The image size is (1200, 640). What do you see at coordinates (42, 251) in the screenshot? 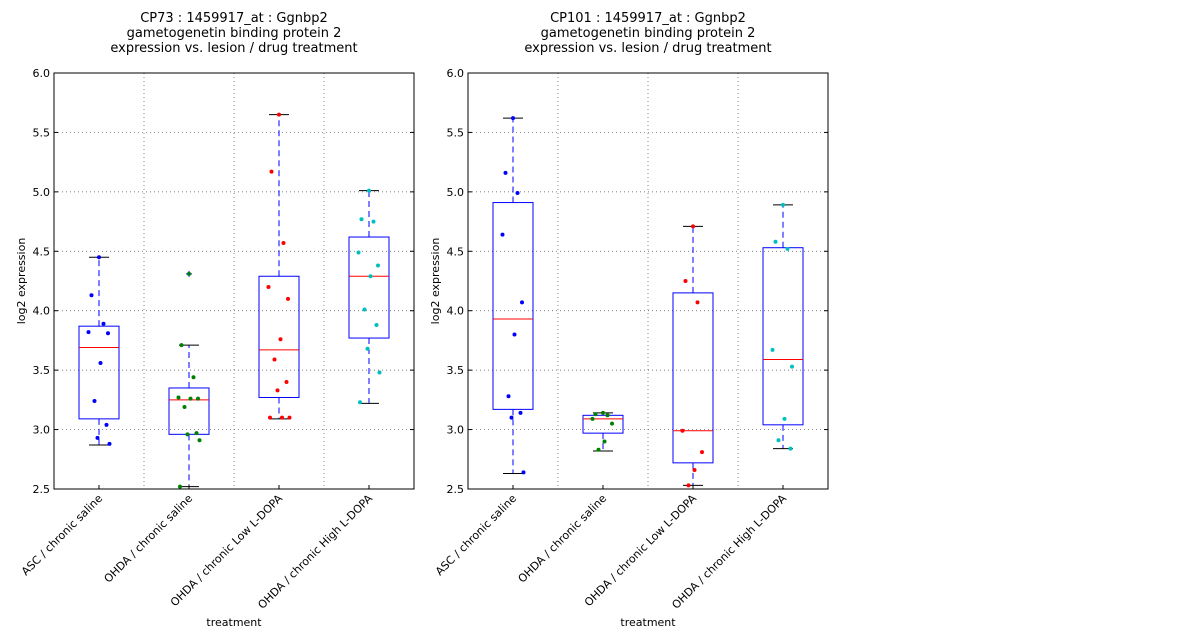
I see `y-tick-label: 4.5` at bounding box center [42, 251].